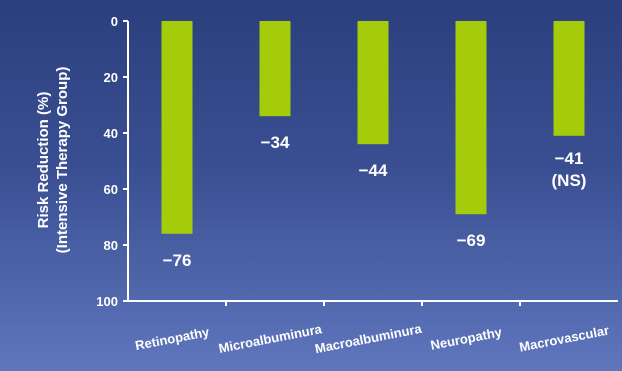 The width and height of the screenshot is (622, 371). I want to click on category-label: Macrovascular, so click(564, 339).